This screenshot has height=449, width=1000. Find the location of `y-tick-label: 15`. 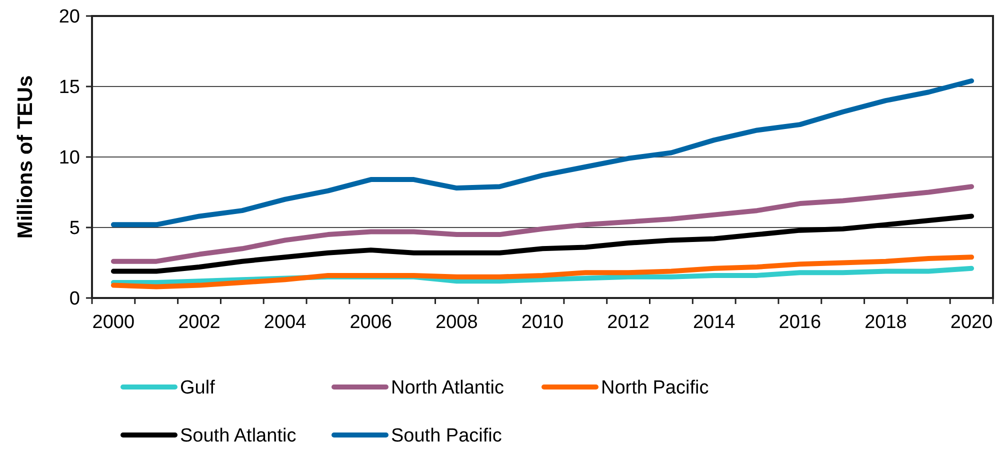

y-tick-label: 15 is located at coordinates (69, 87).